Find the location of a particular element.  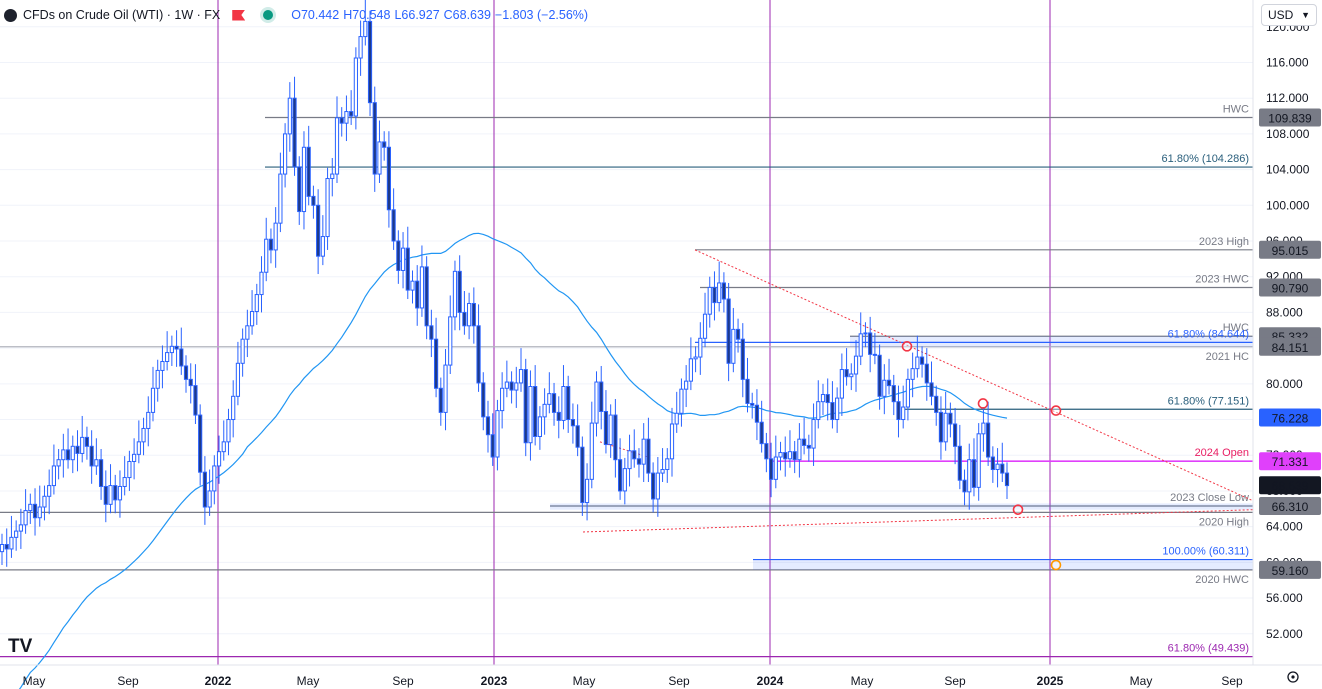

x-tick-label: 2025 is located at coordinates (1050, 681).